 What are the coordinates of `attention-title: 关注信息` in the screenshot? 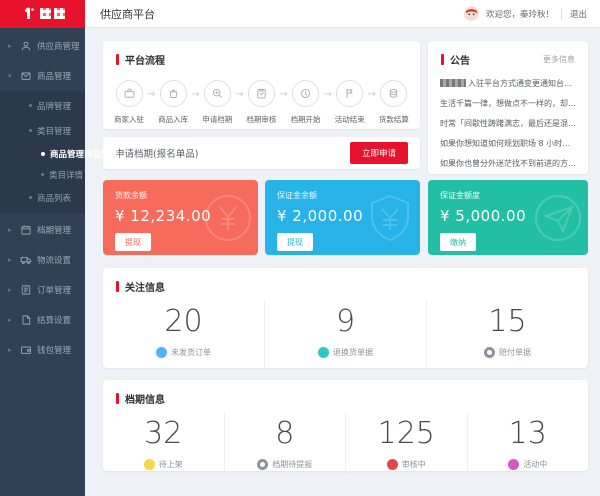 It's located at (145, 288).